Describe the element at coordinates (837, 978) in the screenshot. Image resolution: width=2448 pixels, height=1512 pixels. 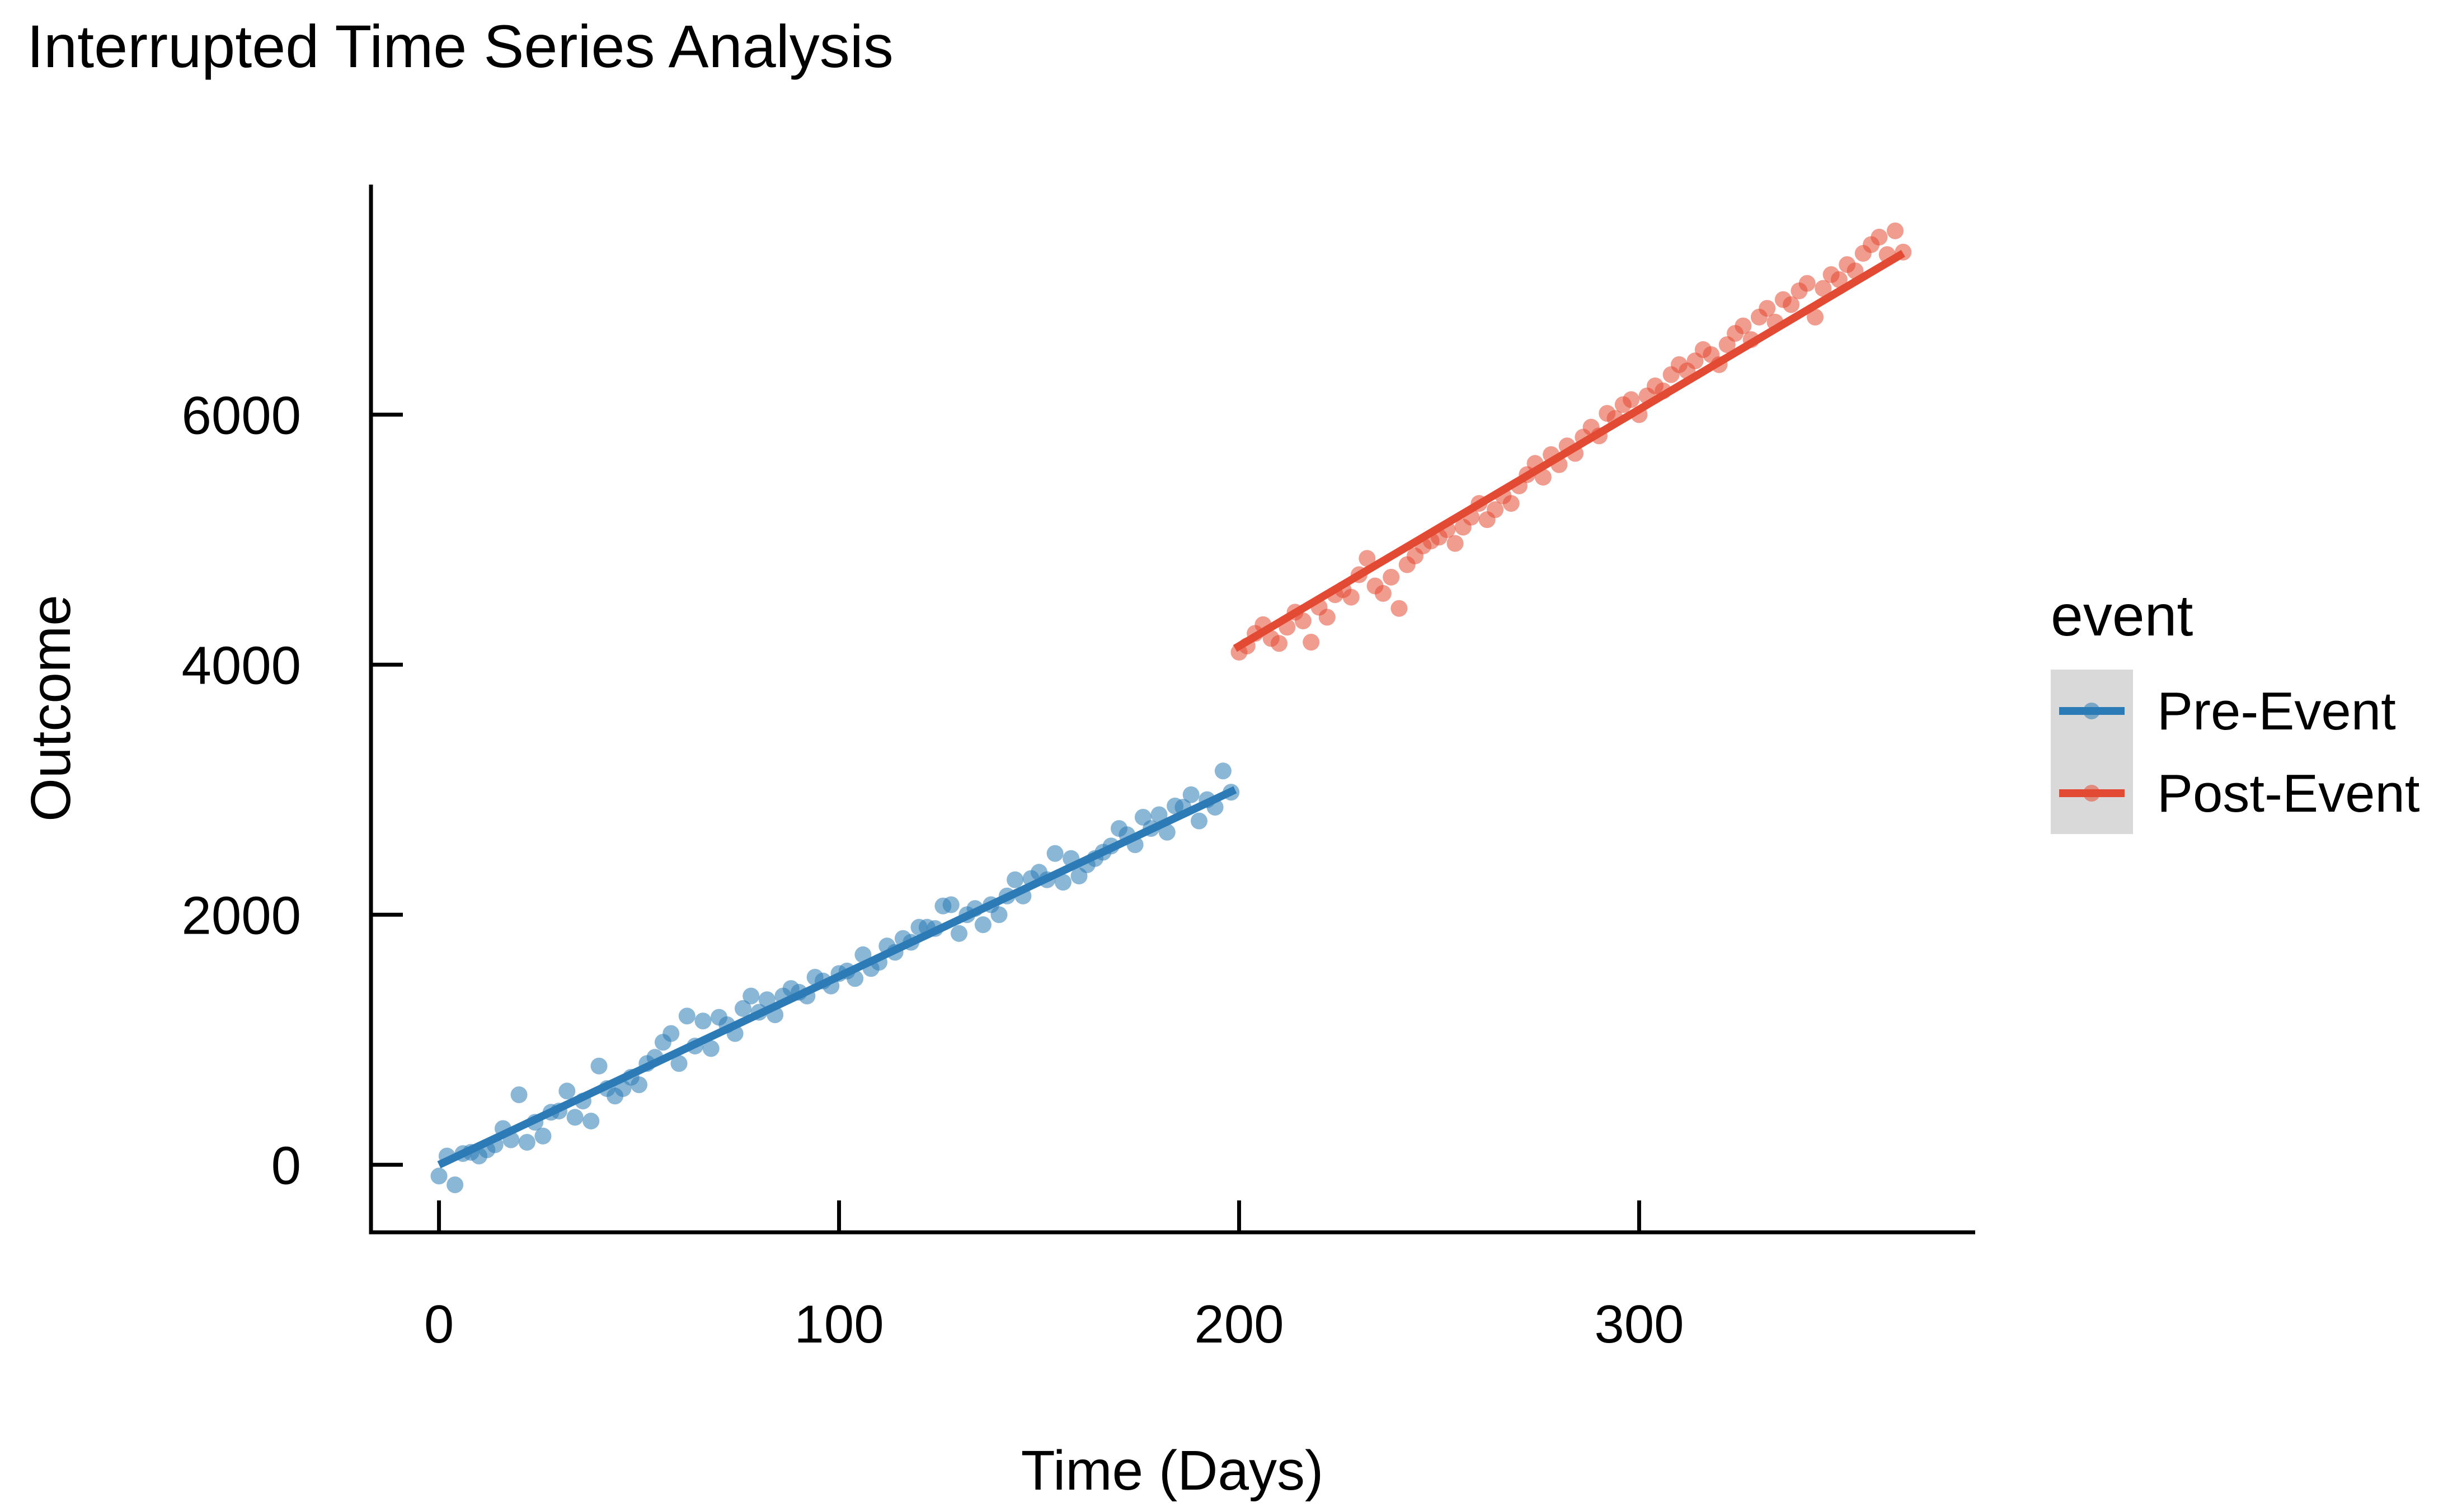
I see `pre-event-trend-line` at that location.